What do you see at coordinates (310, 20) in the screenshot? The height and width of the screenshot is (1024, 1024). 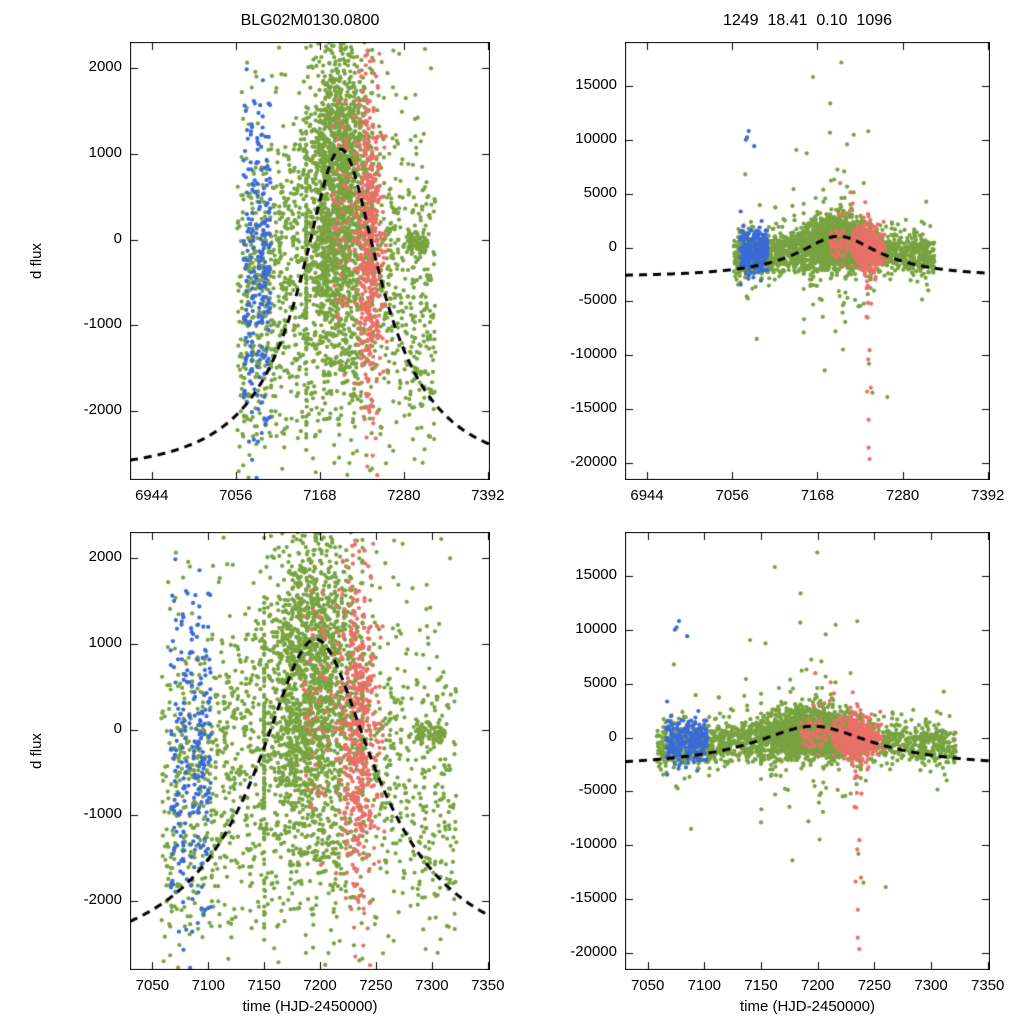 I see `panel-title-left: BLG02M0130.0800` at bounding box center [310, 20].